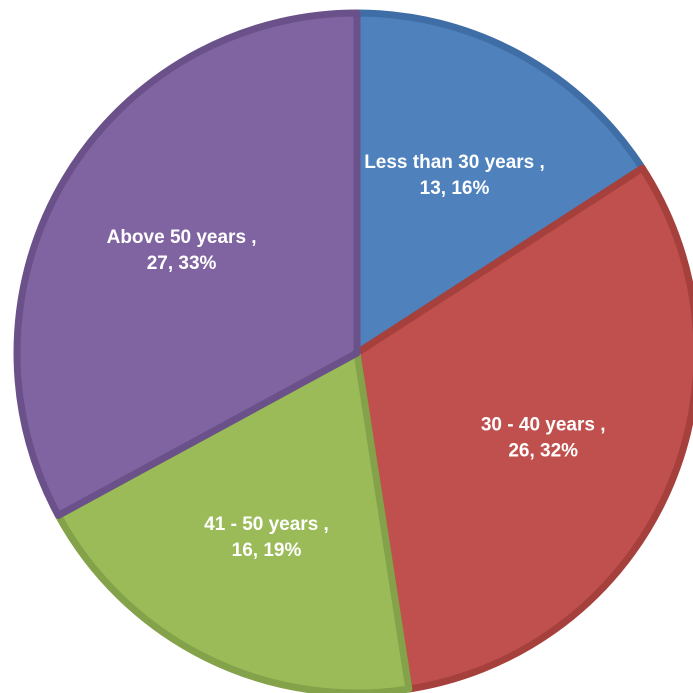  Describe the element at coordinates (454, 175) in the screenshot. I see `pie-slice-label-0: Less than 30 years , 13, 16%` at that location.